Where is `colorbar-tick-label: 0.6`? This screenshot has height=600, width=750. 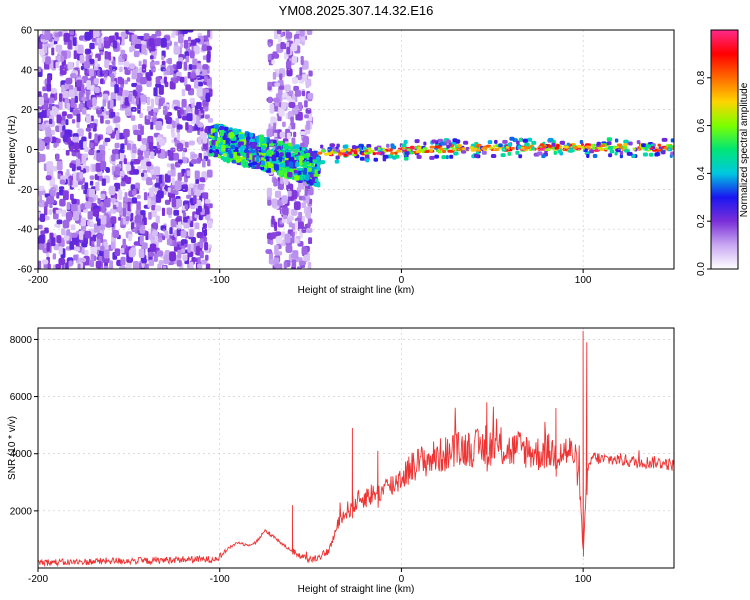
colorbar-tick-label: 0.6 is located at coordinates (701, 125).